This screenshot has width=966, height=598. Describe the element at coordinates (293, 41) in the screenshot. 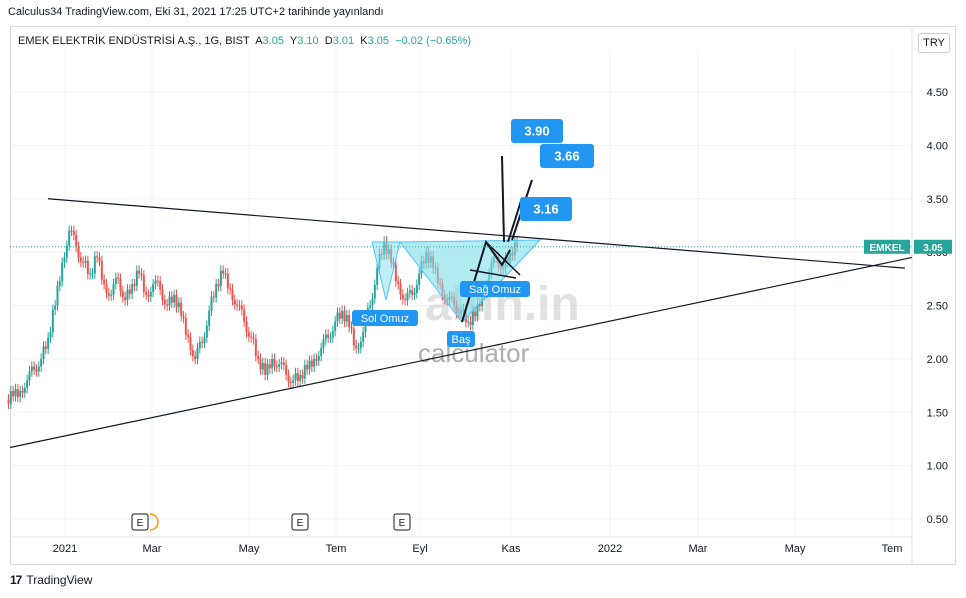

I see `high-label: Y` at that location.